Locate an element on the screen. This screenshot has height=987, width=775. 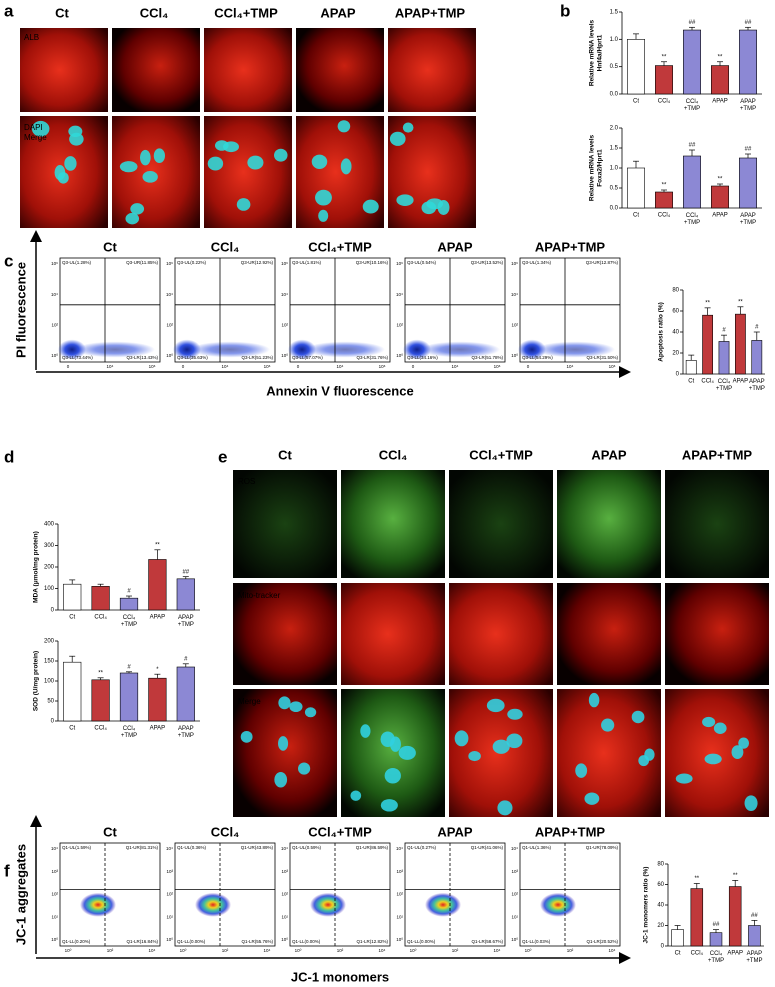
panel-label: f is located at coordinates (7, 870).